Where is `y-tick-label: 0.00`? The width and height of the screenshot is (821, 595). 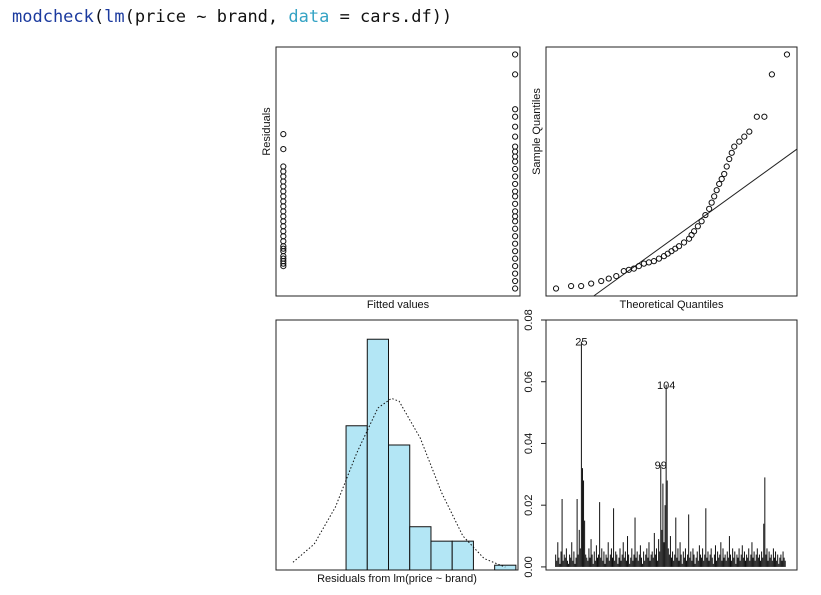
y-tick-label: 0.00 is located at coordinates (529, 566).